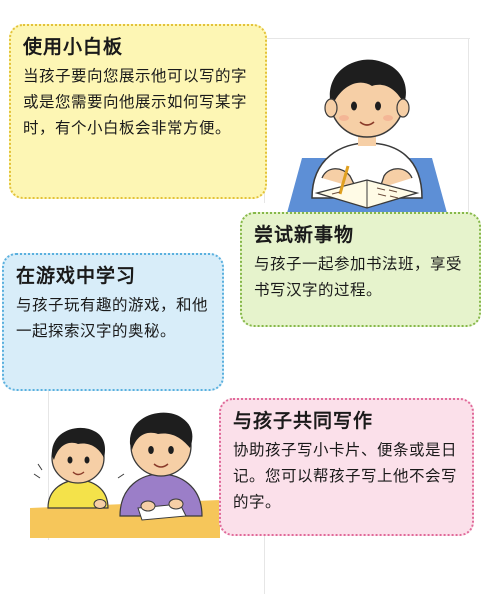  Describe the element at coordinates (304, 235) in the screenshot. I see `tip-card-title: 尝试新事物` at that location.